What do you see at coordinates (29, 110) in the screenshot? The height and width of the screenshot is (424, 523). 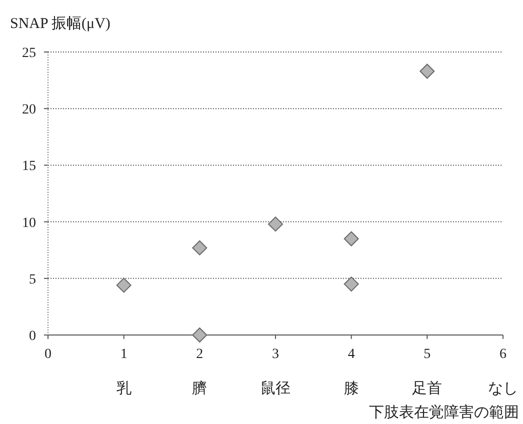 I see `y-tick-label: 20` at bounding box center [29, 110].